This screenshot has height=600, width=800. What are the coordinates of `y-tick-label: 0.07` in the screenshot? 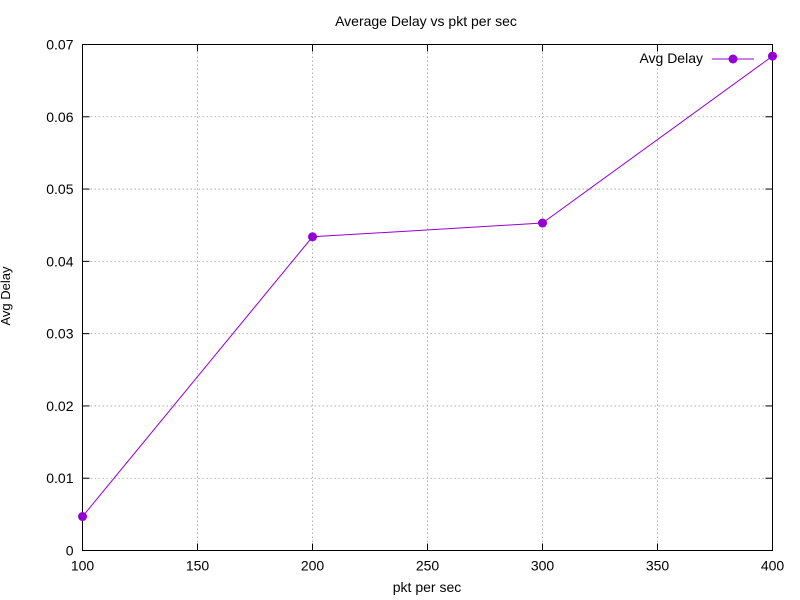 It's located at (59, 45).